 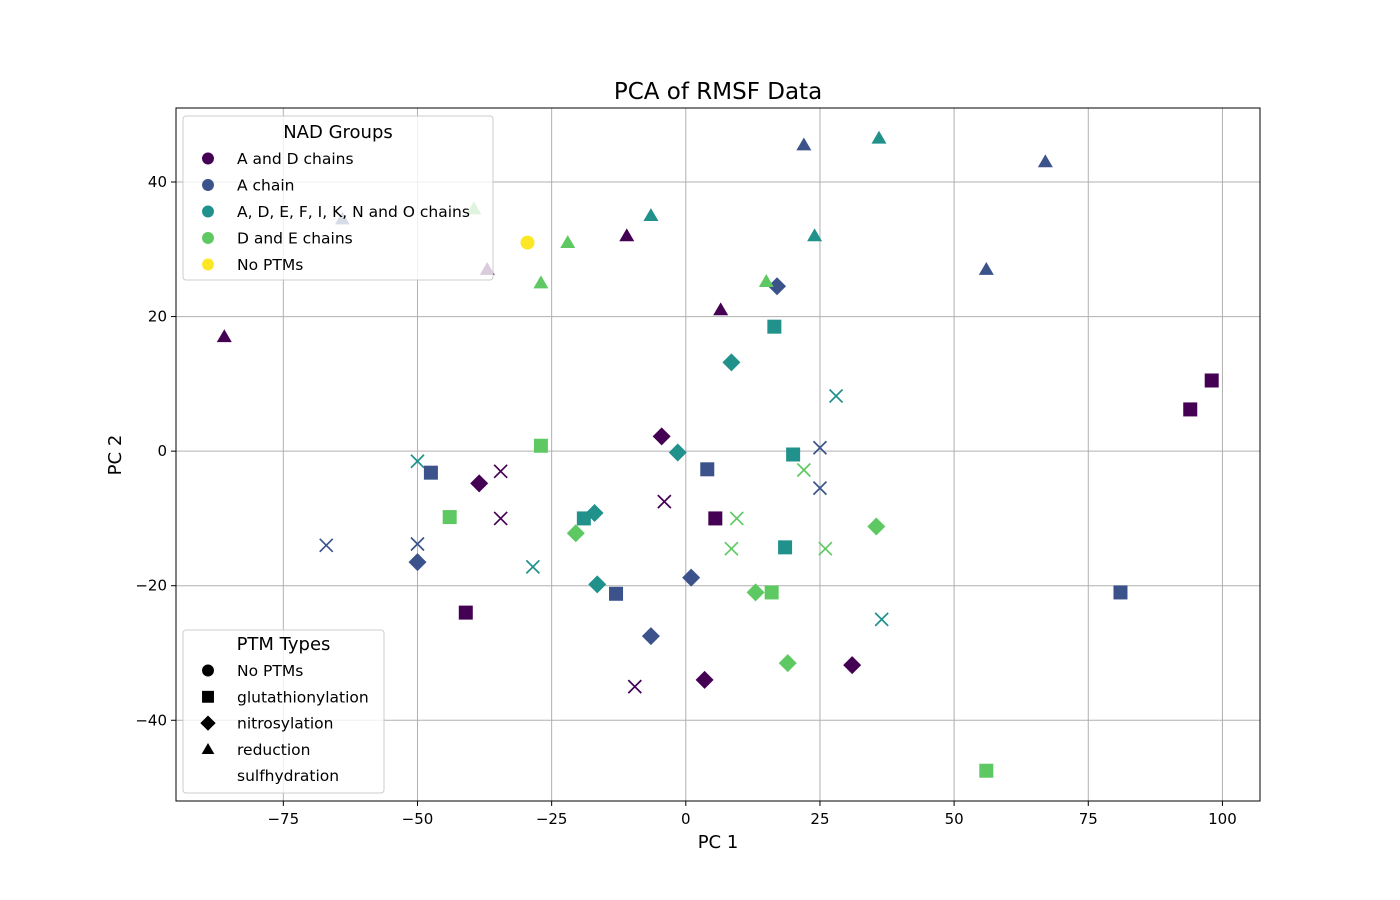 I want to click on legend-nad-groups-frame, so click(x=338, y=198).